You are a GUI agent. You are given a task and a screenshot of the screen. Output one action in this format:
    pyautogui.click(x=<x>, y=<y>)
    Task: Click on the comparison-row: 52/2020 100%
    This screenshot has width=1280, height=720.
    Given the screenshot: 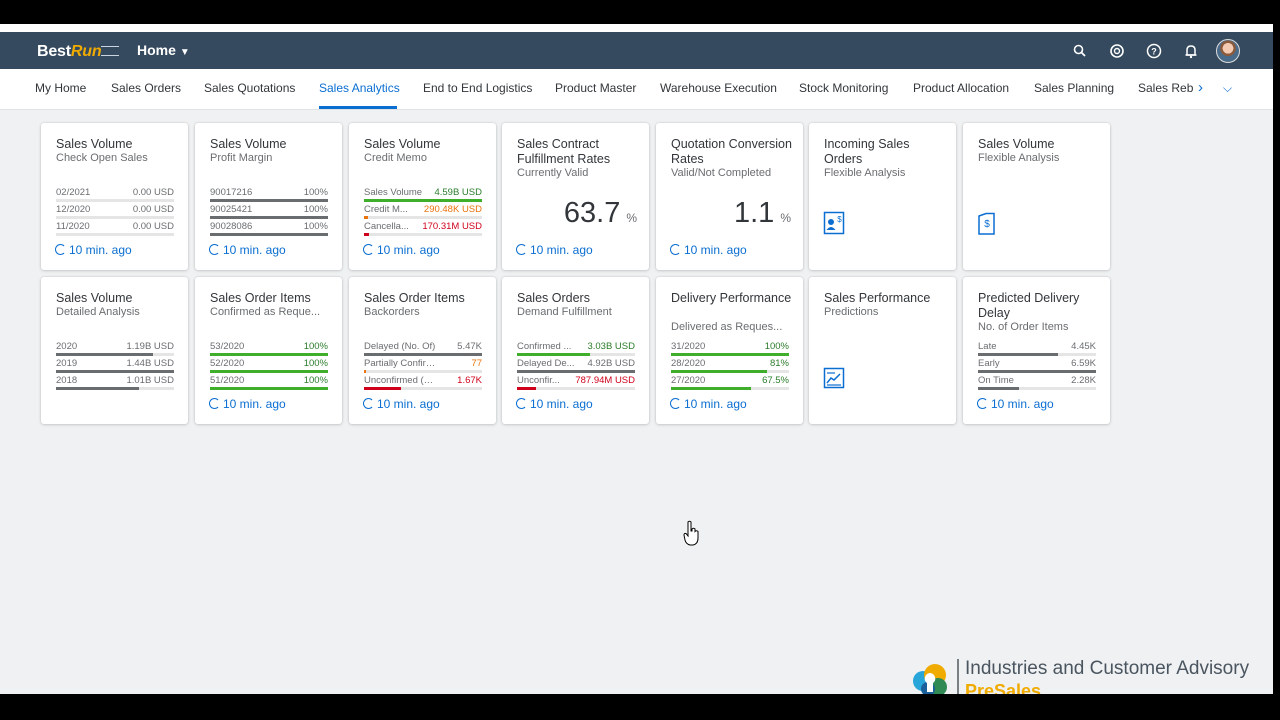 What is the action you would take?
    pyautogui.click(x=269, y=366)
    